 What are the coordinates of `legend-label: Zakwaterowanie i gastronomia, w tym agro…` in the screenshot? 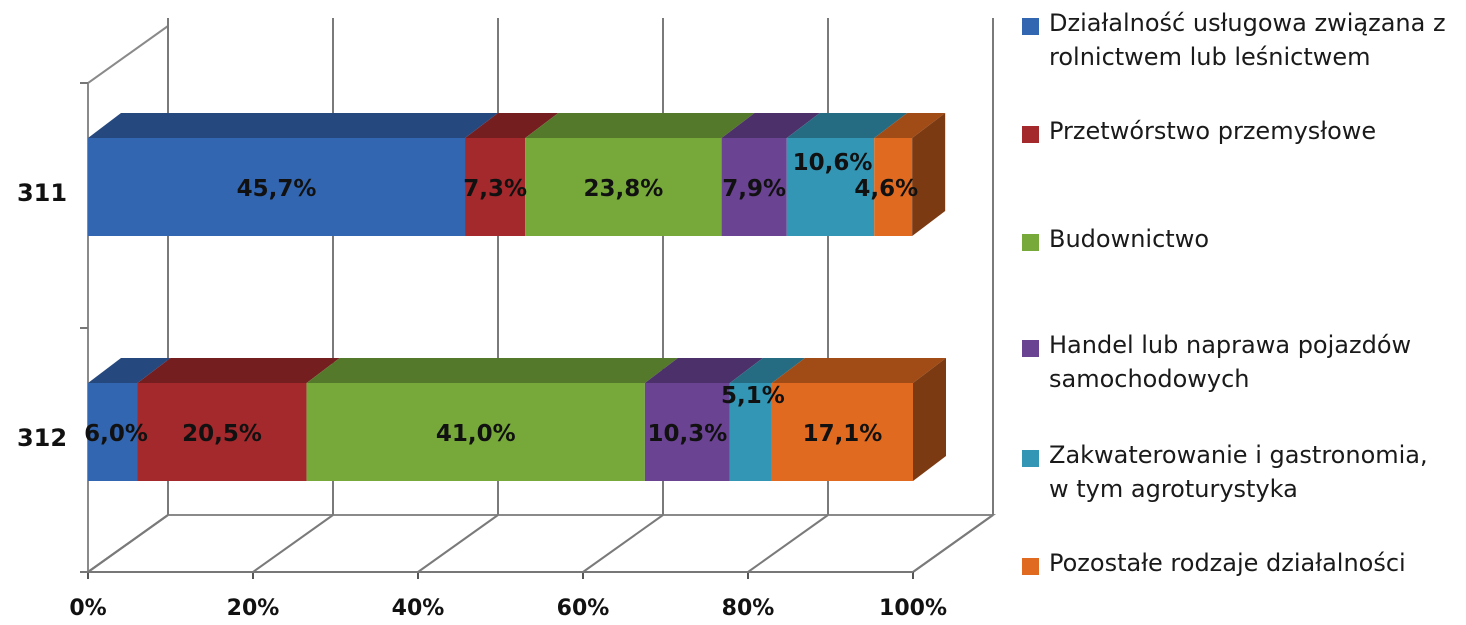 It's located at (1238, 472).